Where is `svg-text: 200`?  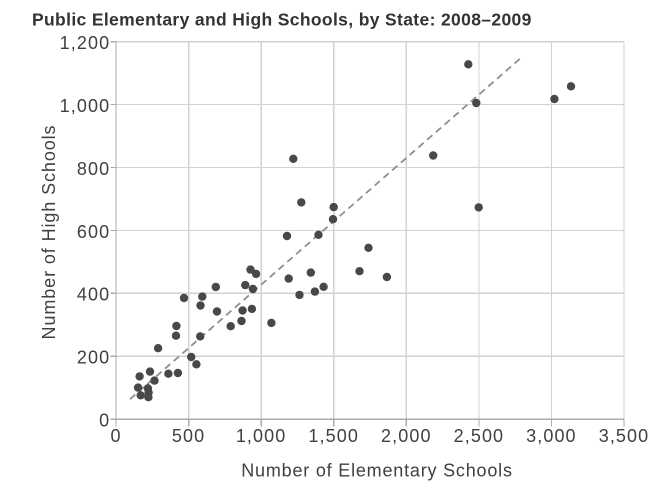
svg-text: 200 is located at coordinates (93, 358).